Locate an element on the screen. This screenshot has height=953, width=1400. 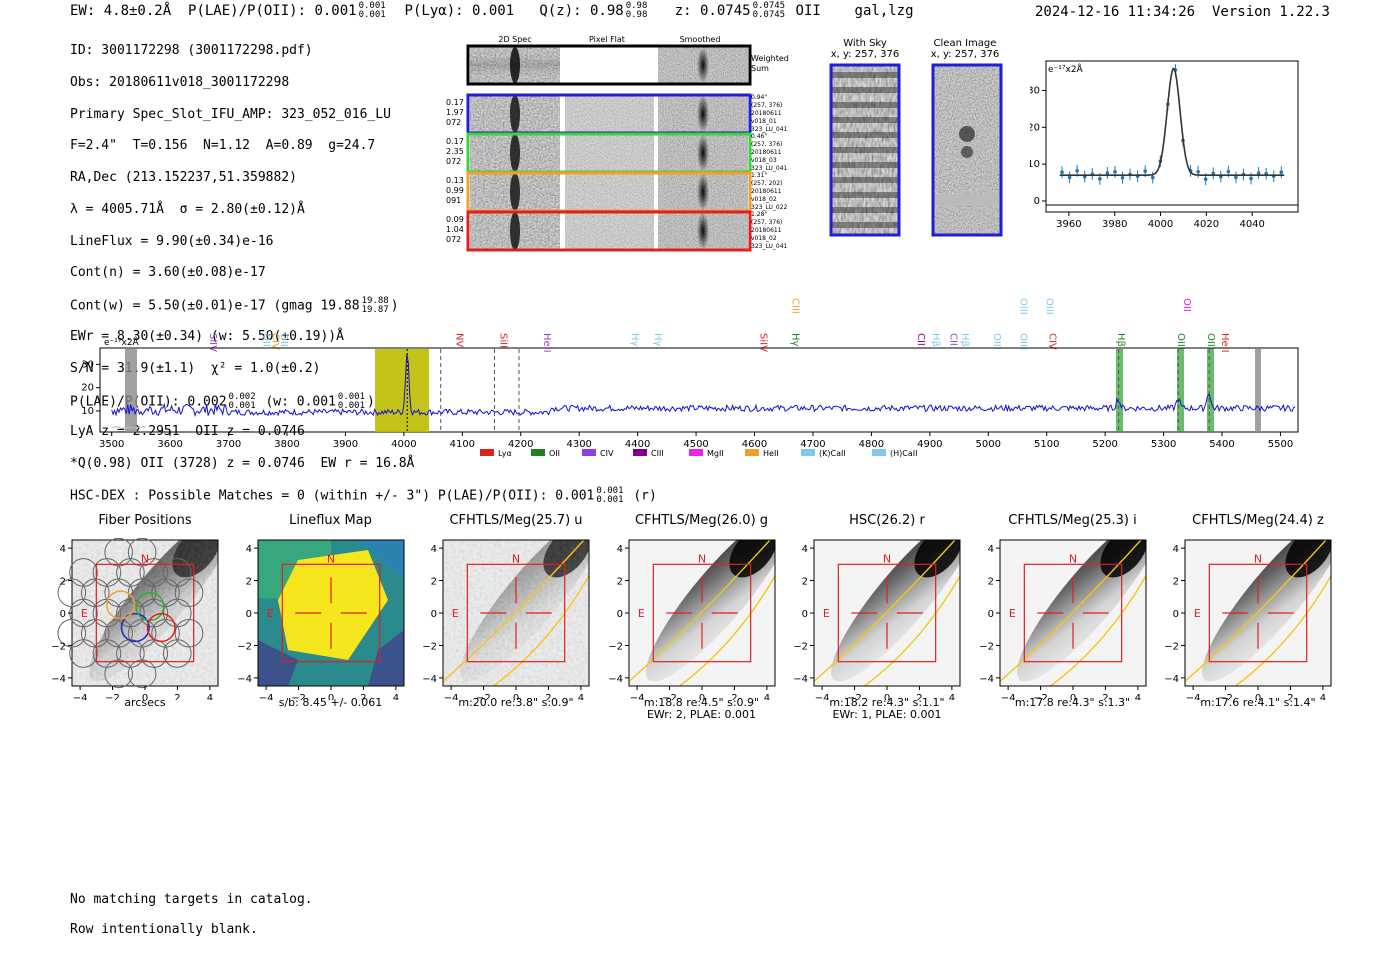
col-pixel-flat: Pixel Flat is located at coordinates (607, 39).